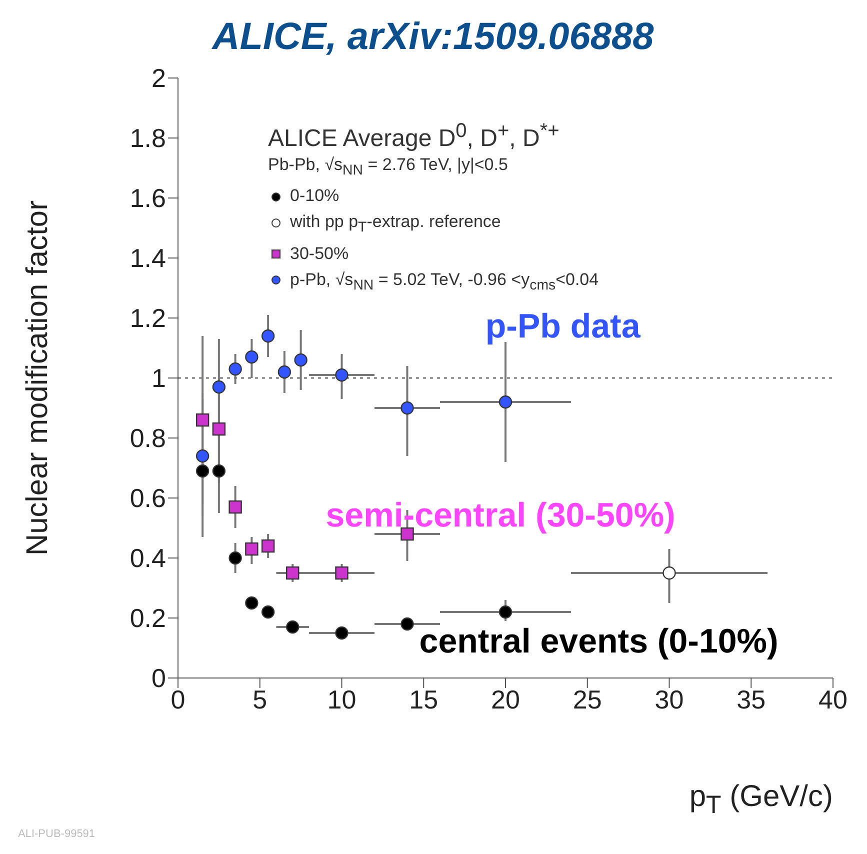 This screenshot has height=854, width=867. Describe the element at coordinates (444, 282) in the screenshot. I see `legend-label: p-Pb, √s$_{NN}$ = 5.02 TeV, -0.96 <y$_{cms}$<0.04` at that location.